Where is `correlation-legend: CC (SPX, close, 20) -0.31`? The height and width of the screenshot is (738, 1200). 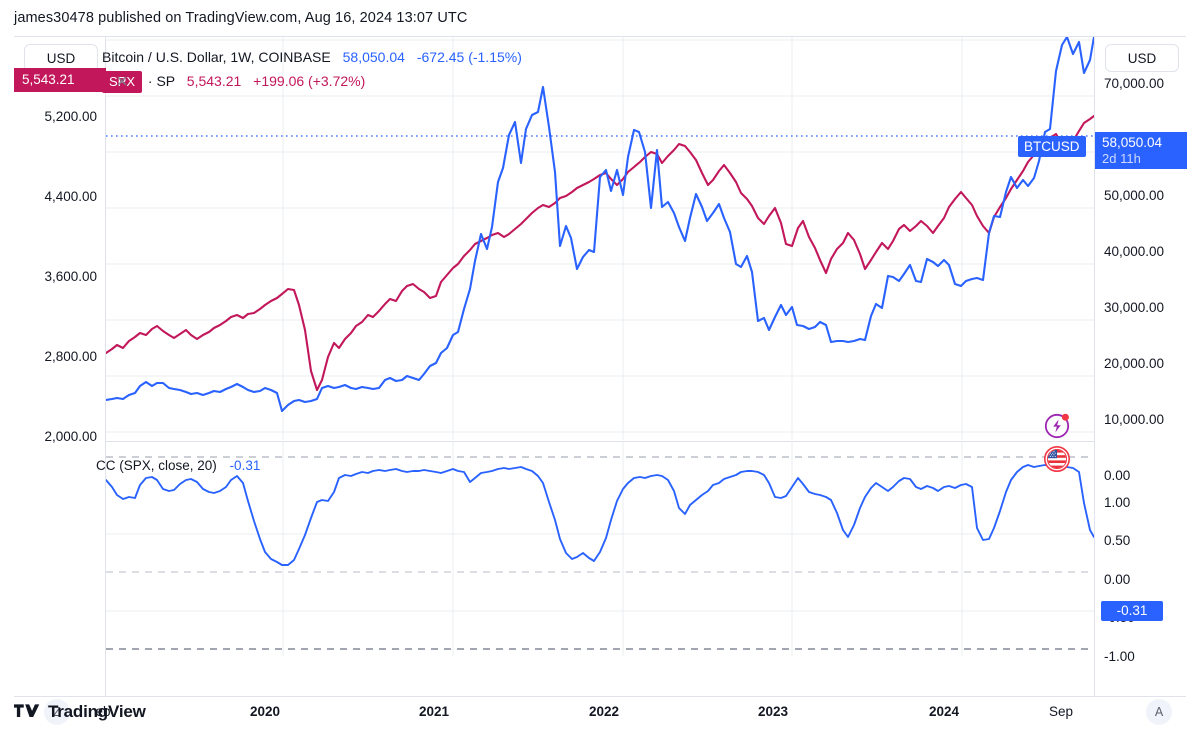
correlation-legend: CC (SPX, close, 20) -0.31 is located at coordinates (178, 465).